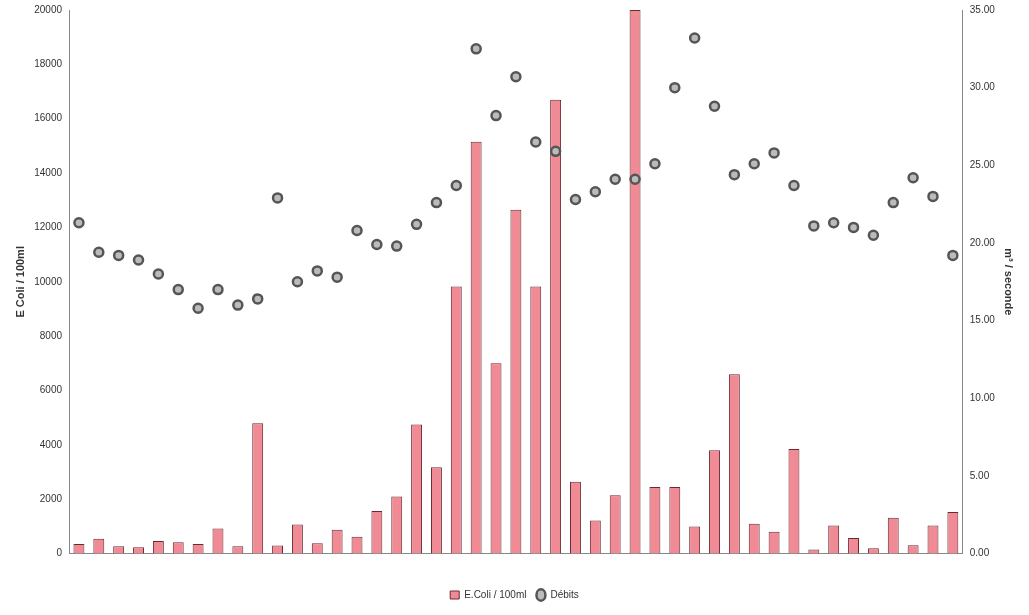  I want to click on y2-tick-label: 20.00, so click(982, 242).